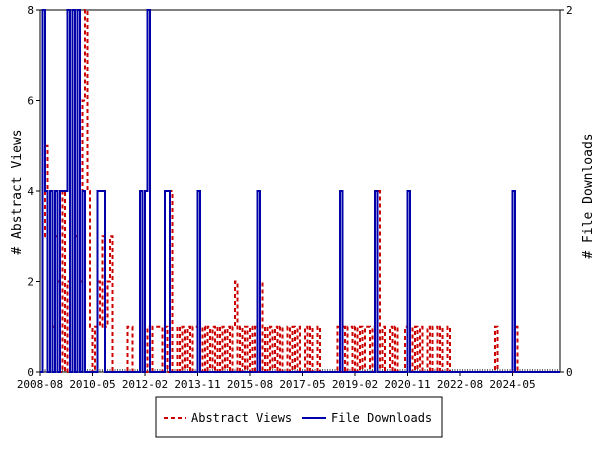 This screenshot has width=600, height=450. What do you see at coordinates (30, 191) in the screenshot?
I see `y-left-tick-label: 4` at bounding box center [30, 191].